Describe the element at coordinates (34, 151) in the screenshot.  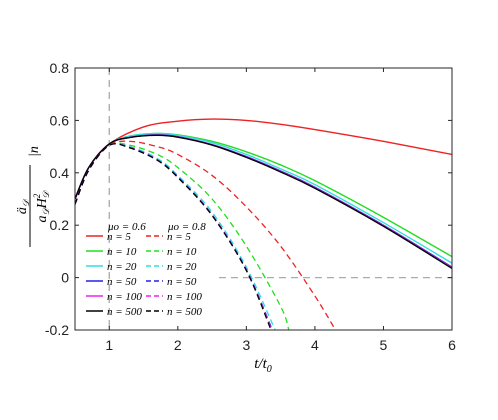
I see `svg-text: |n` at that location.